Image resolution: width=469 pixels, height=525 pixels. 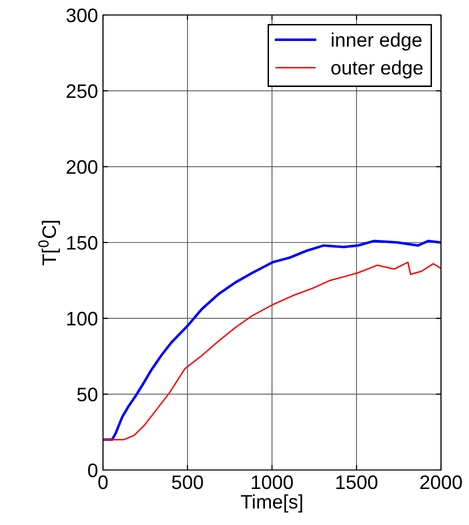 What do you see at coordinates (103, 482) in the screenshot?
I see `x-tick-label: 0` at bounding box center [103, 482].